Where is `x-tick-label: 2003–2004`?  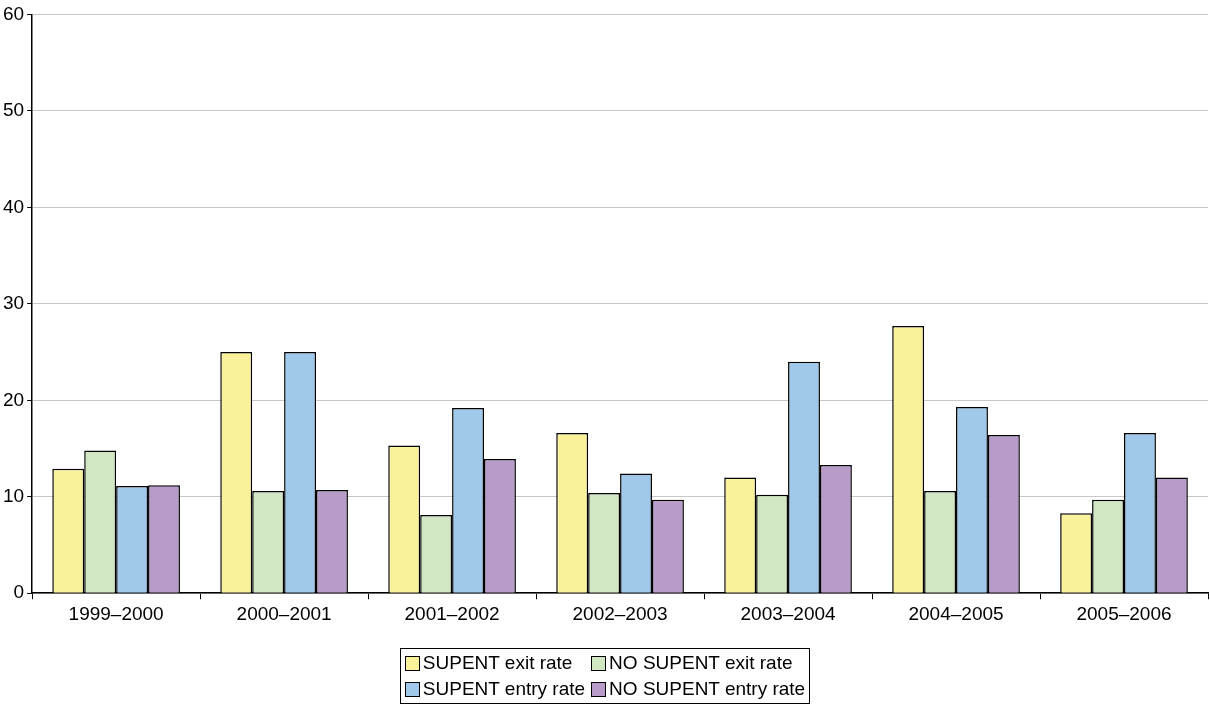
x-tick-label: 2003–2004 is located at coordinates (788, 613).